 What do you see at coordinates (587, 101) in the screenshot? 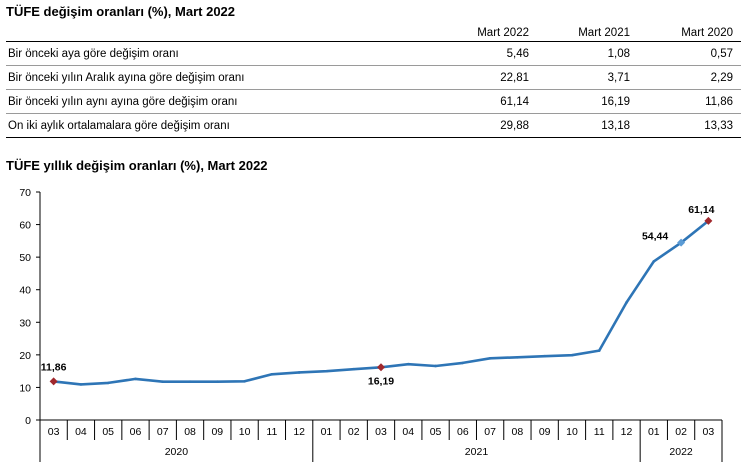
I see `cell-mart-2021: 16,19` at bounding box center [587, 101].